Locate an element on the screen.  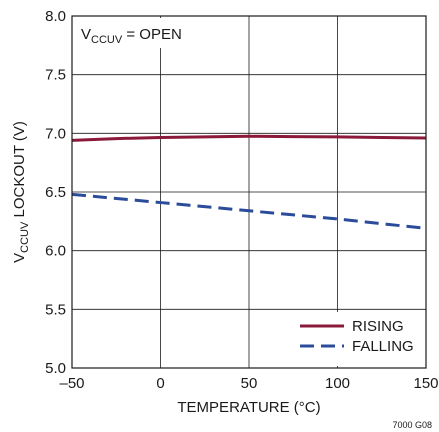
y-axis-title: VCCUV LOCKOUT (V) is located at coordinates (21, 192).